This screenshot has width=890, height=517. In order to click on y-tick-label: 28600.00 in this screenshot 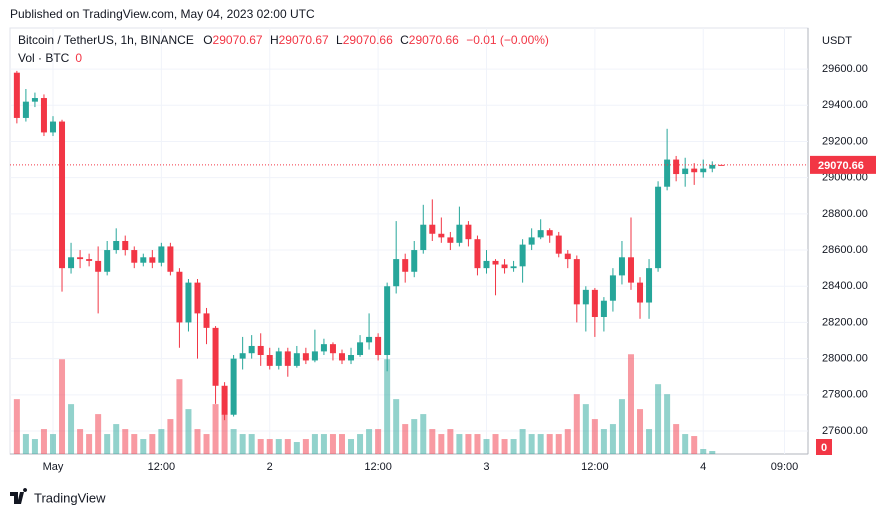, I will do `click(845, 250)`.